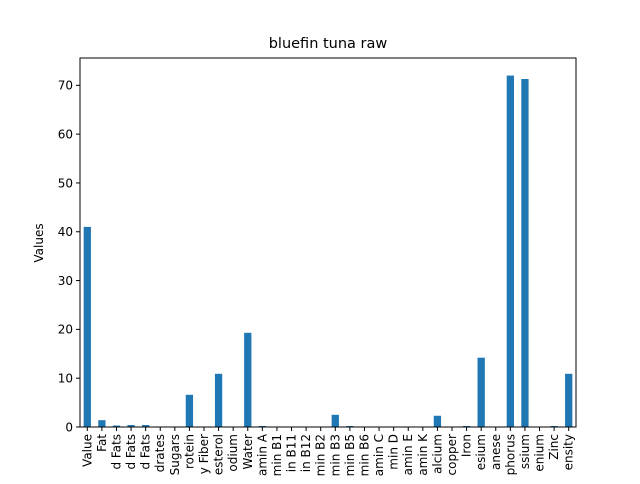  What do you see at coordinates (437, 454) in the screenshot?
I see `x-tick-label: alcium` at bounding box center [437, 454].